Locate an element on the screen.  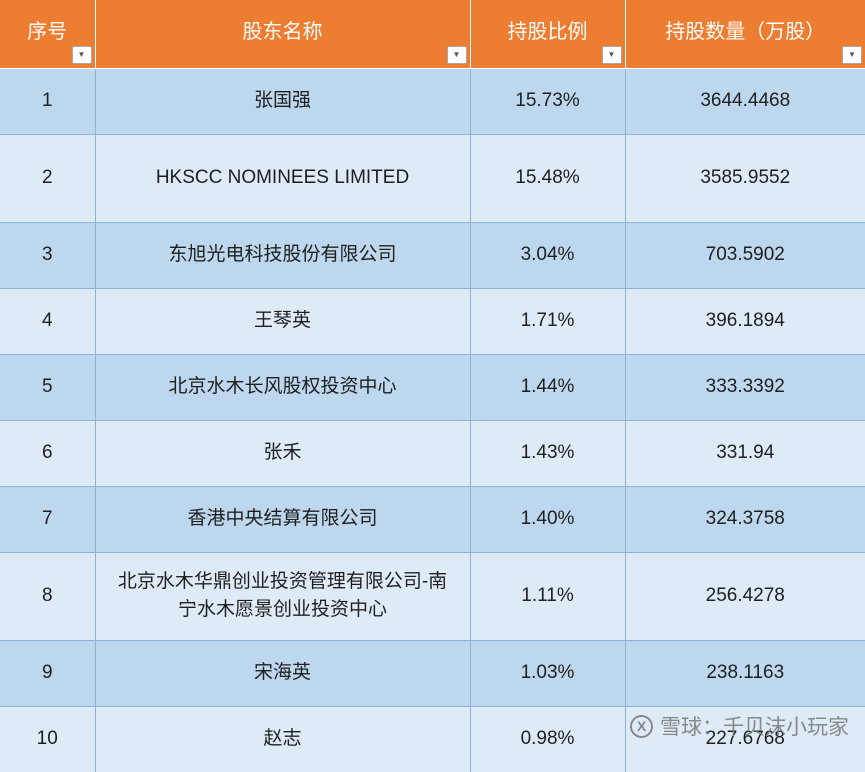
column-header: 持股比例 ▼ is located at coordinates (547, 34).